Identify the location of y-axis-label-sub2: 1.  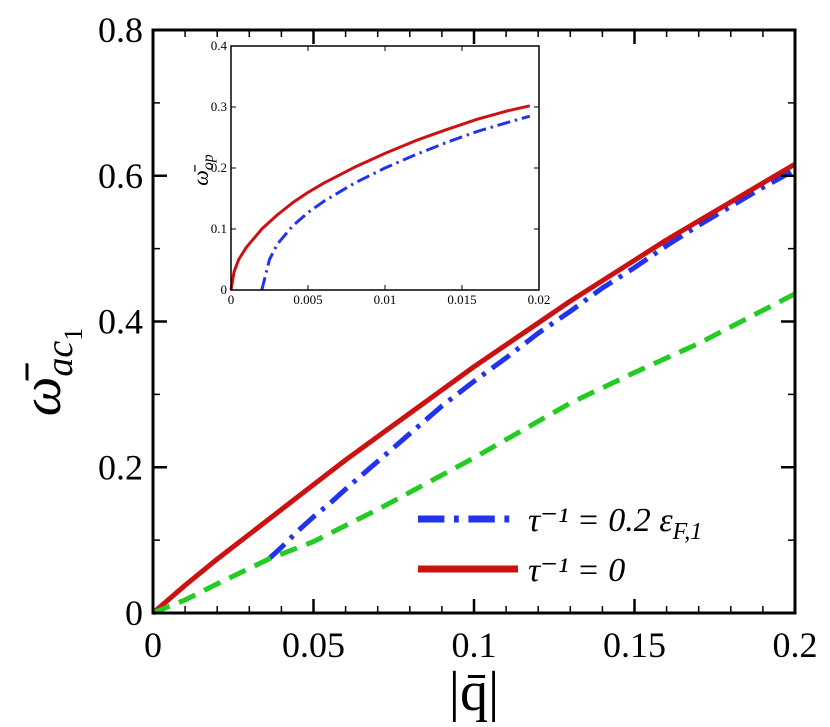
(73, 334).